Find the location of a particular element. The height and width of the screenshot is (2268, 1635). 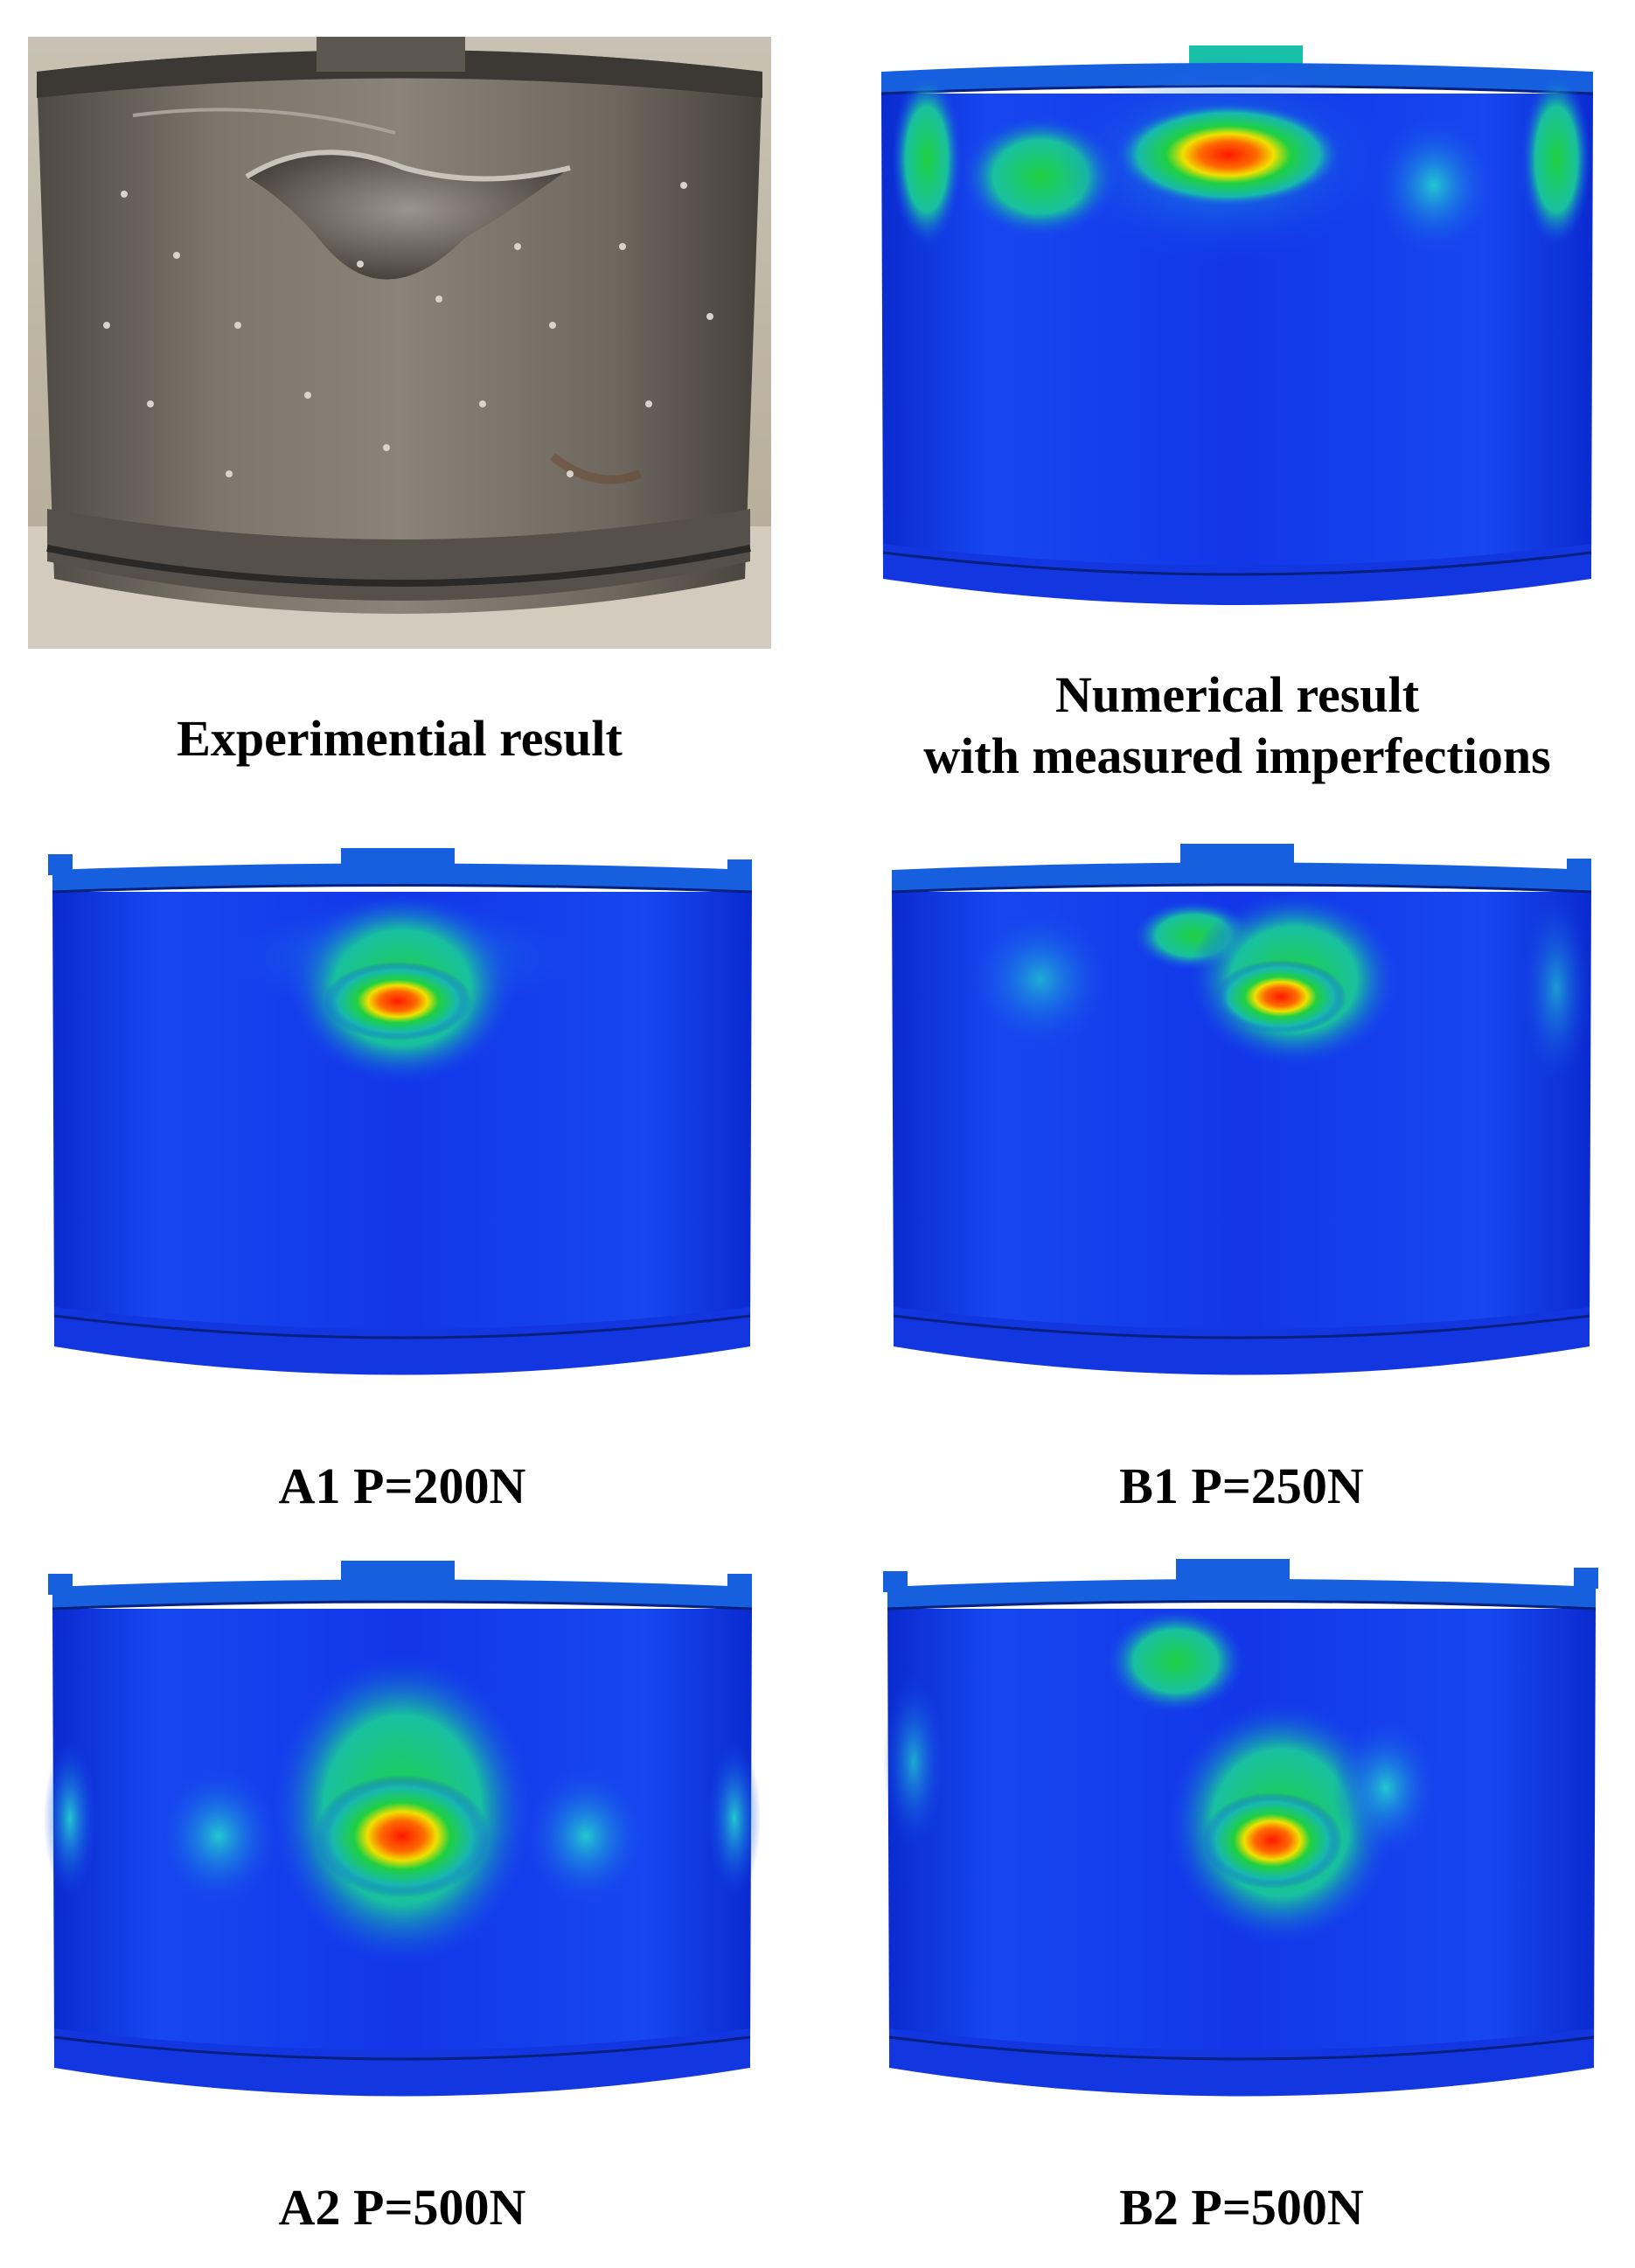

caption-line: Experimential result is located at coordinates (400, 738).